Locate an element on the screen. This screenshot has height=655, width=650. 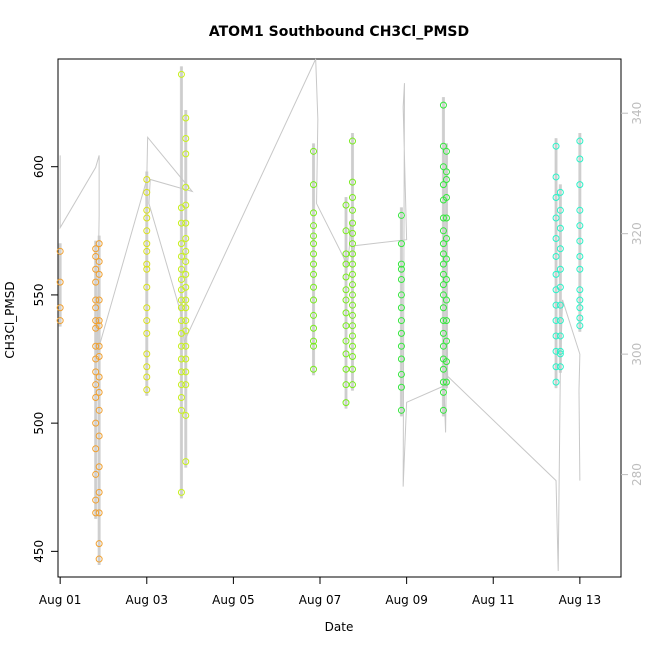
x-tick-label: Aug 05 is located at coordinates (233, 600).